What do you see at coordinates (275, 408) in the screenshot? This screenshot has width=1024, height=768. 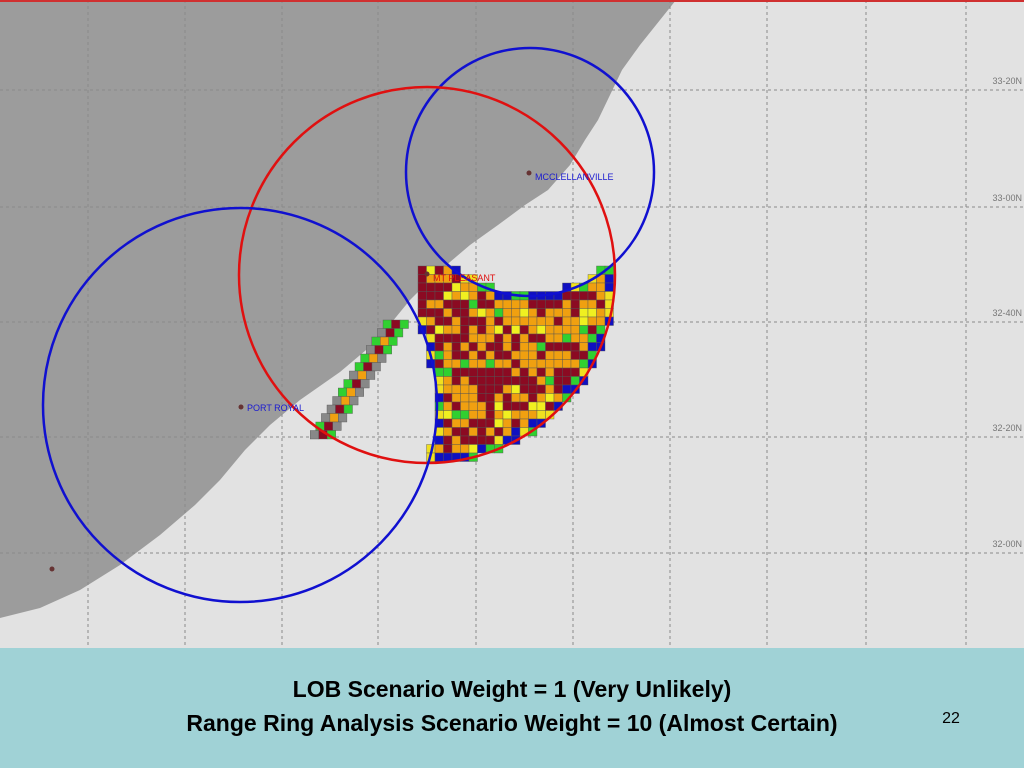 I see `place-label: PORT ROYAL` at bounding box center [275, 408].